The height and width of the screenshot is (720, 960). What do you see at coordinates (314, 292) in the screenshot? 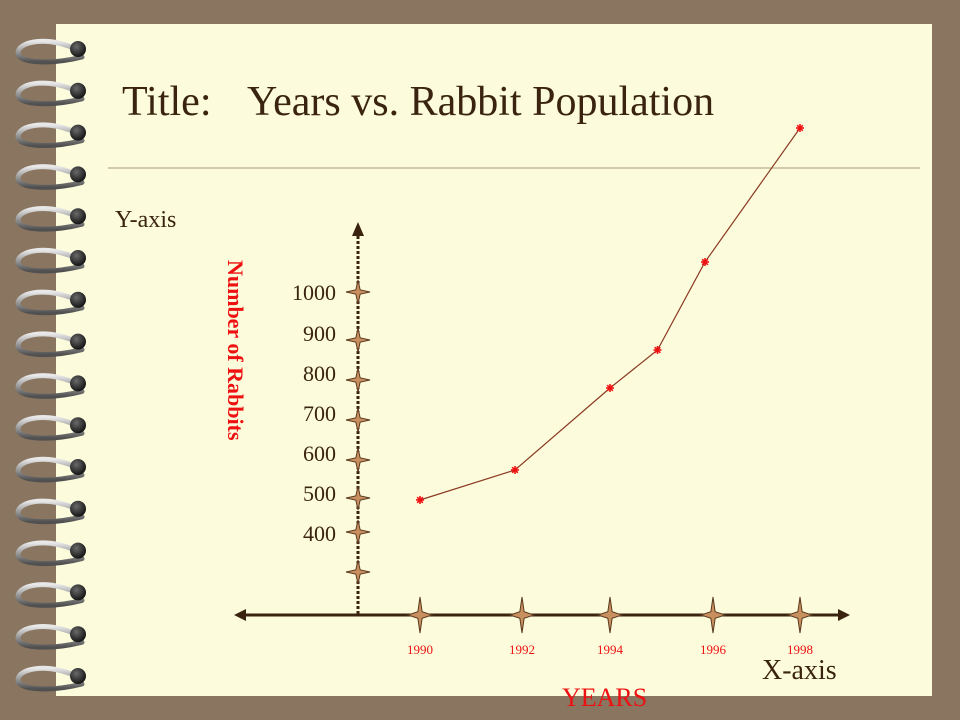
I see `y-tick-label: 1000` at bounding box center [314, 292].